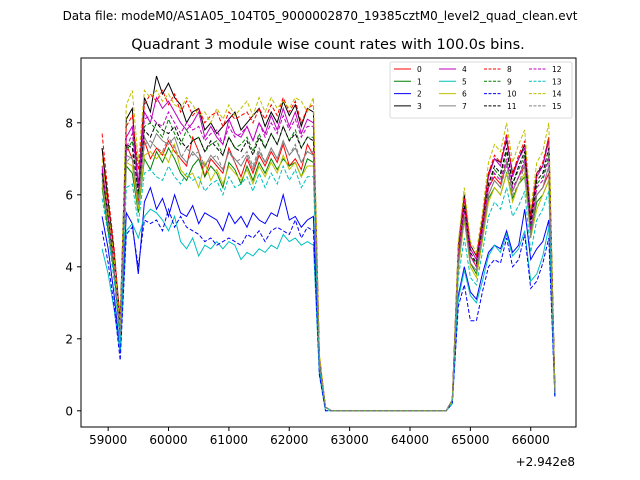  I want to click on legend-label: 12, so click(557, 69).